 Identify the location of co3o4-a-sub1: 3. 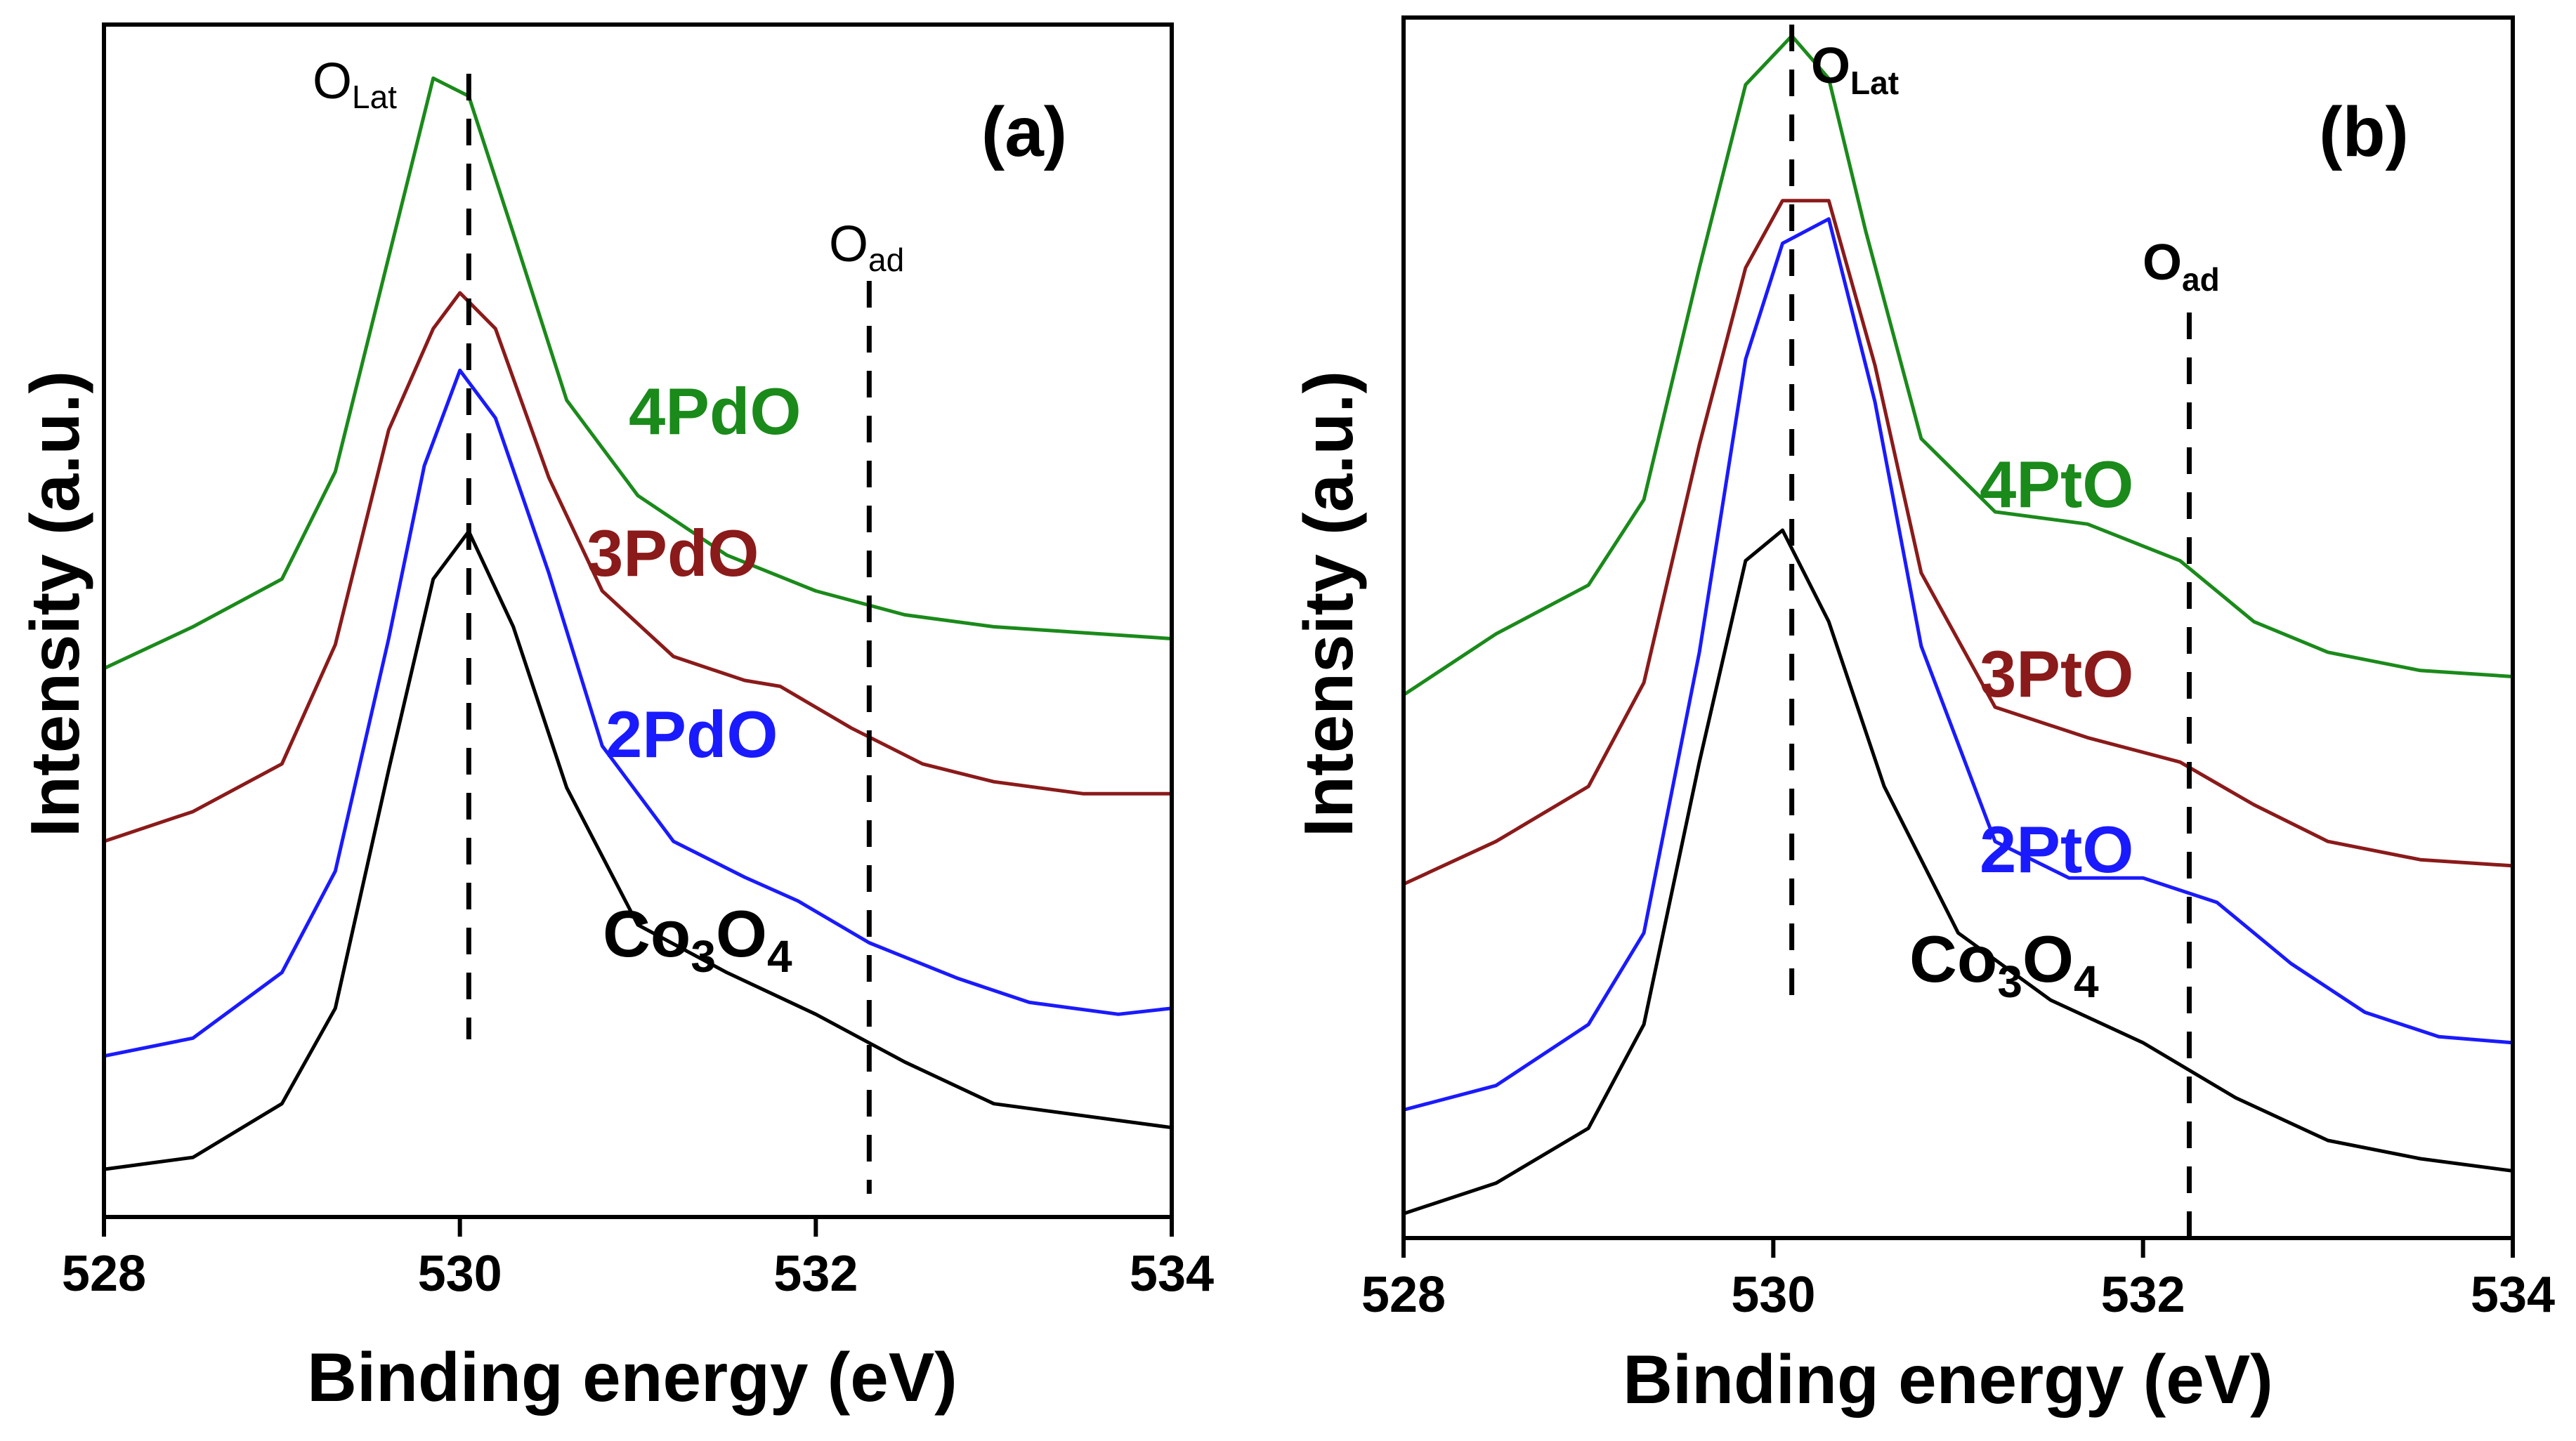
(704, 956).